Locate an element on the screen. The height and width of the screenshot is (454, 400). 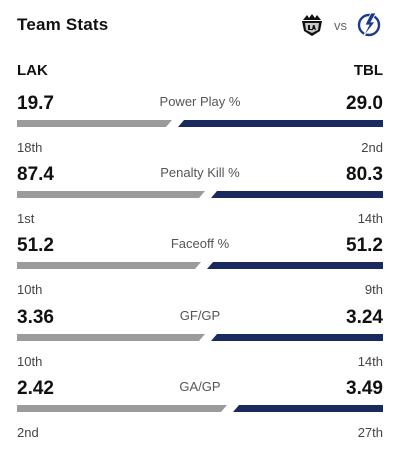
vs-text: vs is located at coordinates (340, 25).